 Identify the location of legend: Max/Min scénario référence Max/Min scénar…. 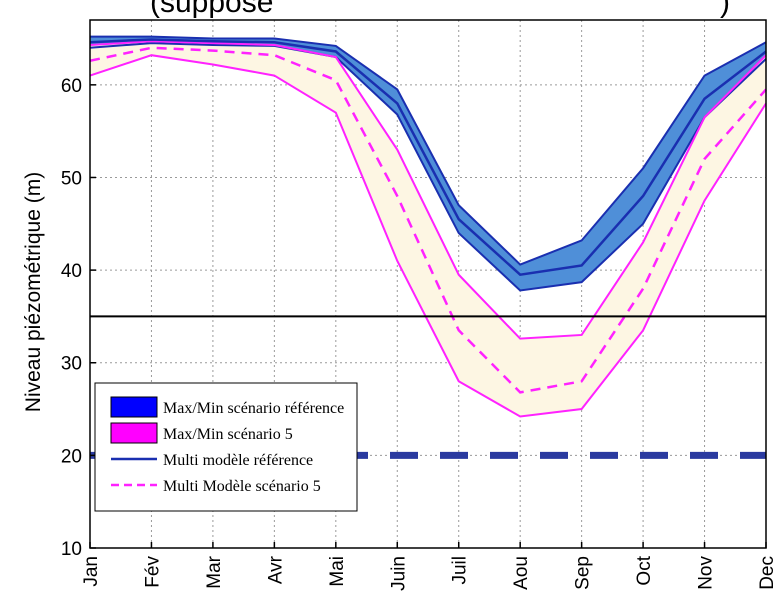
(226, 447).